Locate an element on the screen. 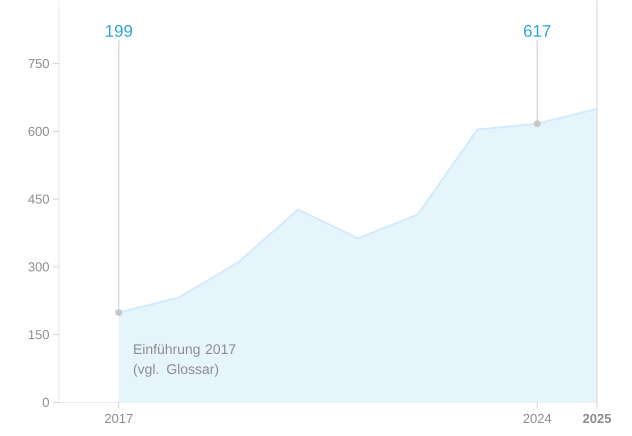  x-tick-label: 2024 is located at coordinates (537, 418).